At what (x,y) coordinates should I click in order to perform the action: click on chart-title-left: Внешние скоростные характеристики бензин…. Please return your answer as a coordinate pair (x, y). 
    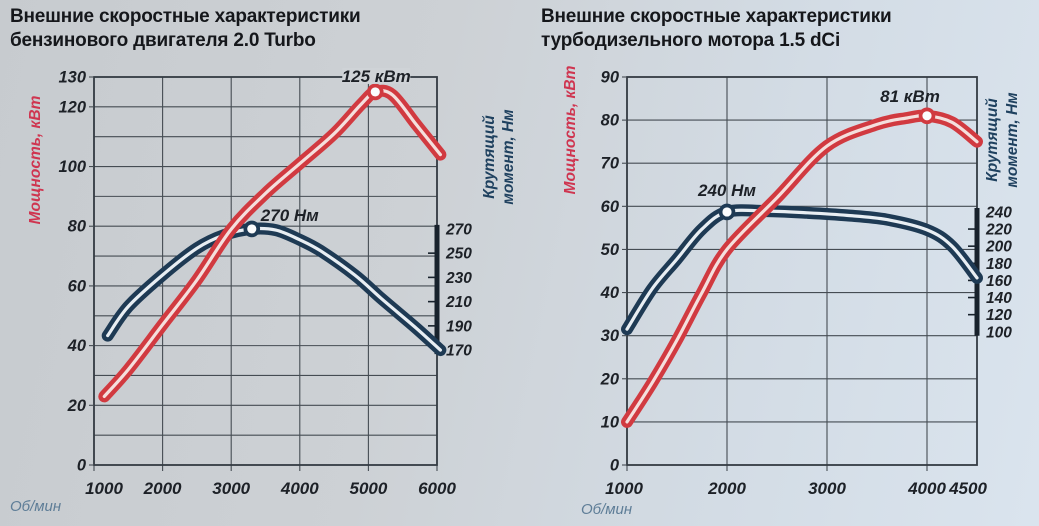
    Looking at the image, I should click on (260, 29).